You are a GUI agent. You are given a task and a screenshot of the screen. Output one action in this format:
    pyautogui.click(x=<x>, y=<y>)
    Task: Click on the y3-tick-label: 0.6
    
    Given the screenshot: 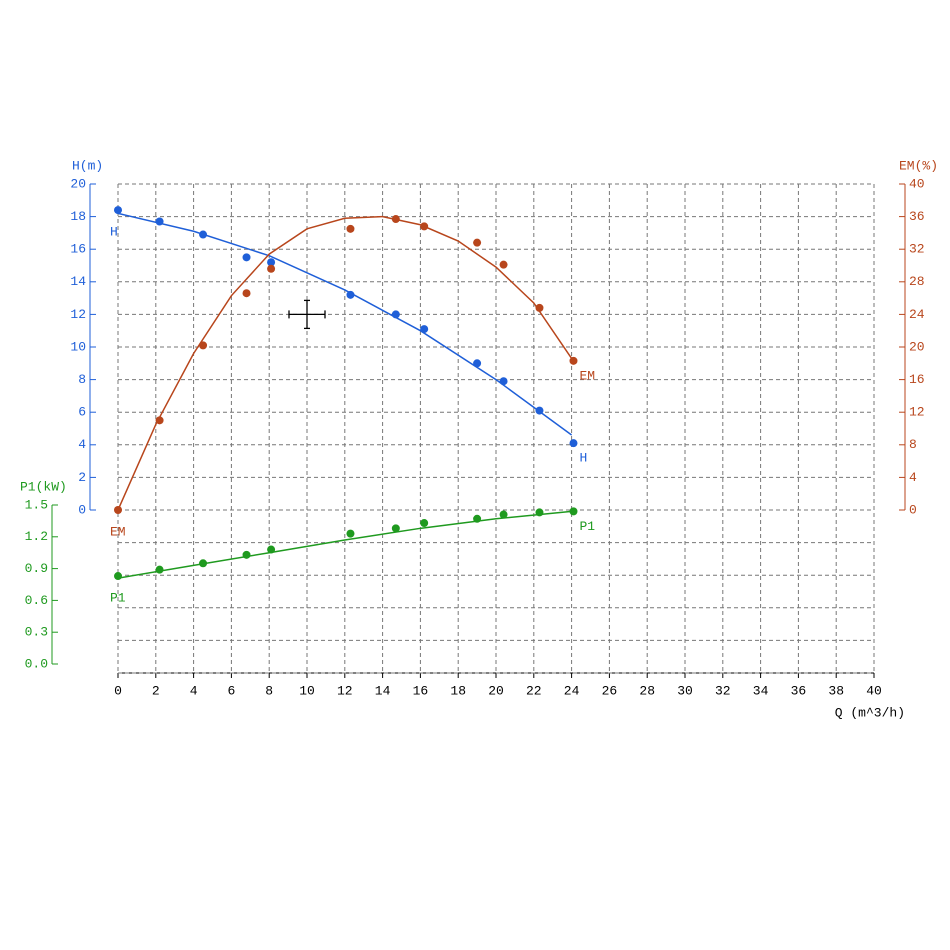 What is the action you would take?
    pyautogui.click(x=36, y=600)
    